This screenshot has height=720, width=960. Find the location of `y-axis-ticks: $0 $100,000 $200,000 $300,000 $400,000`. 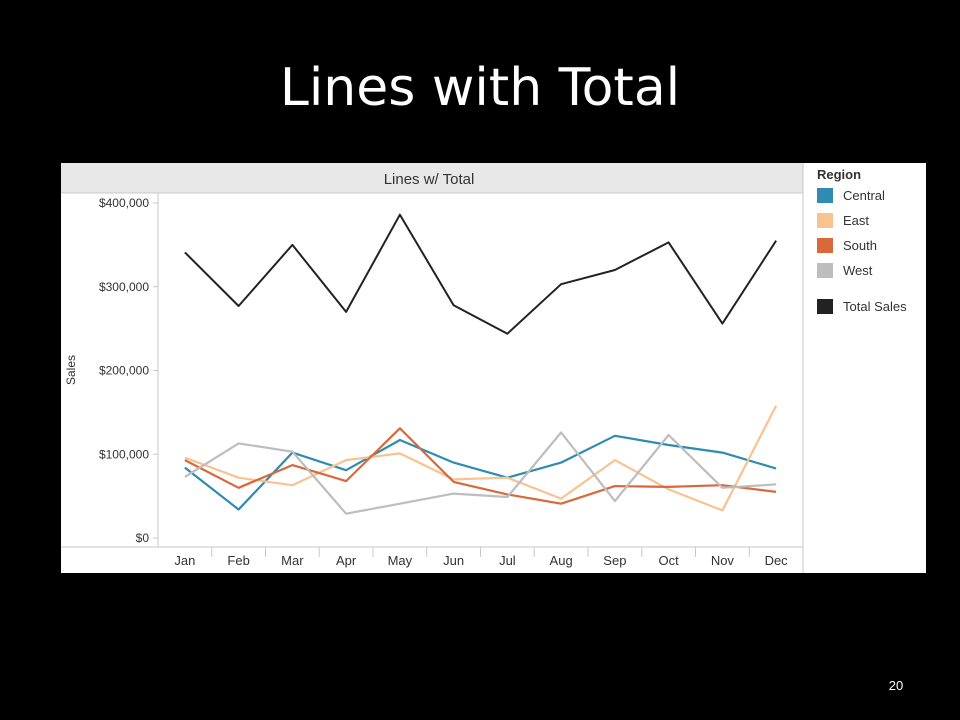

y-axis-ticks: $0 $100,000 $200,000 $300,000 $400,000 is located at coordinates (128, 370).